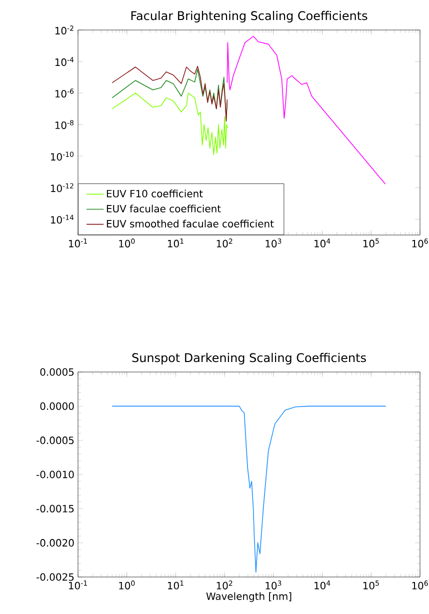  What do you see at coordinates (57, 406) in the screenshot?
I see `y-tick-label: 0.0000` at bounding box center [57, 406].